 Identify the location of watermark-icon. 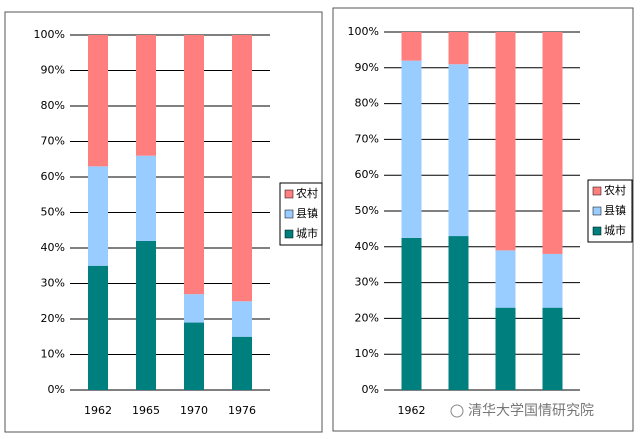
(457, 411).